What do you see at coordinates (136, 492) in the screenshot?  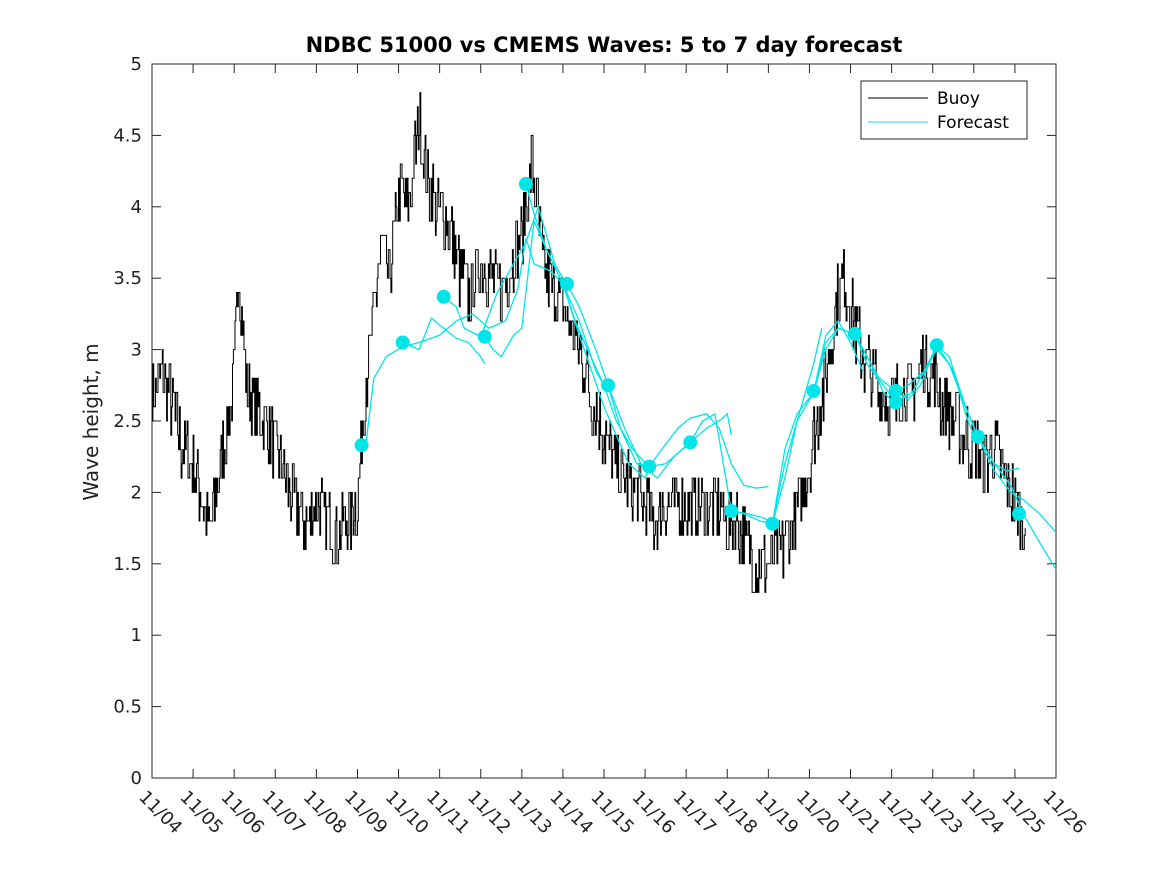 I see `y-tick-label: 2` at bounding box center [136, 492].